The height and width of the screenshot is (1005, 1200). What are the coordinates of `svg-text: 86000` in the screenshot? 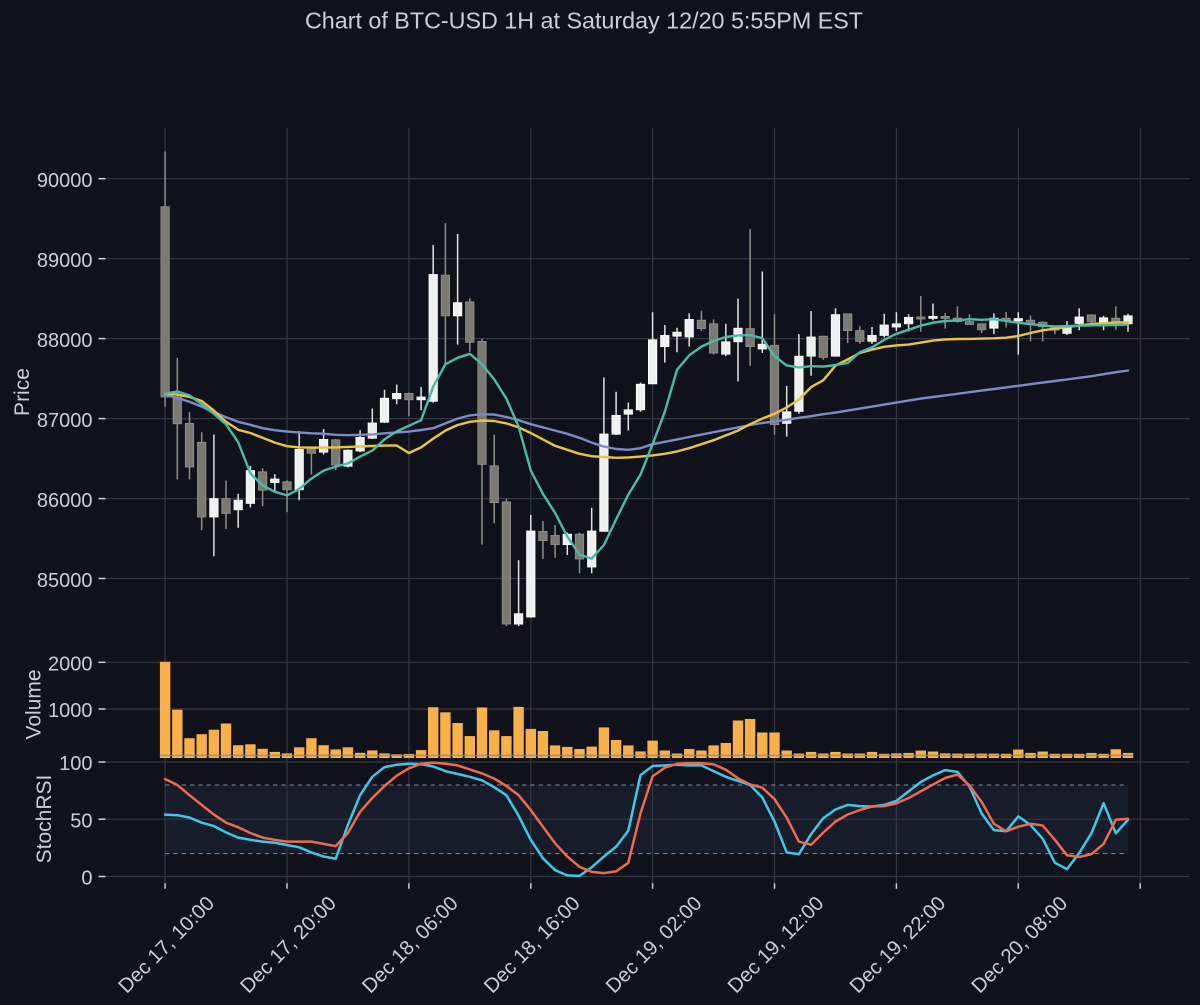 It's located at (65, 501).